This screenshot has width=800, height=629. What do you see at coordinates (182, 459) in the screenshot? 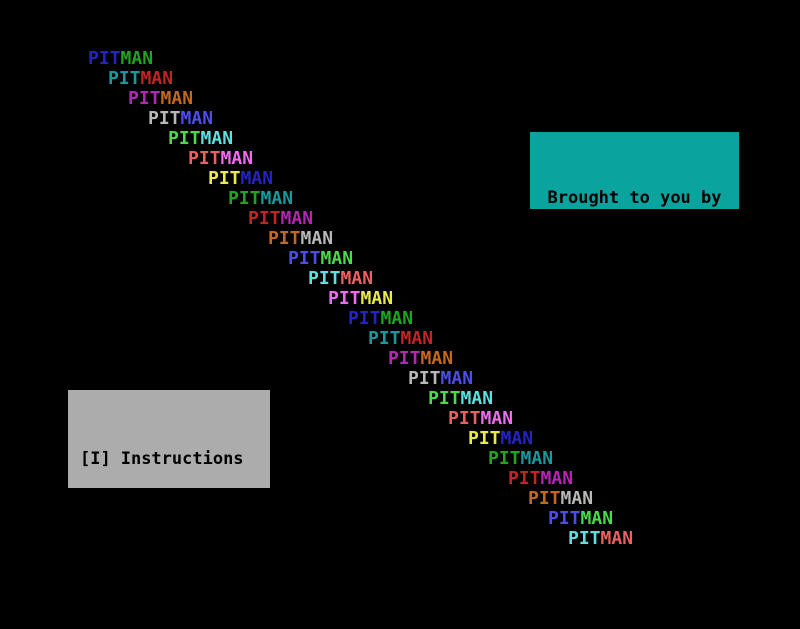
I see `menu-label-instructions: Instructions` at bounding box center [182, 459].